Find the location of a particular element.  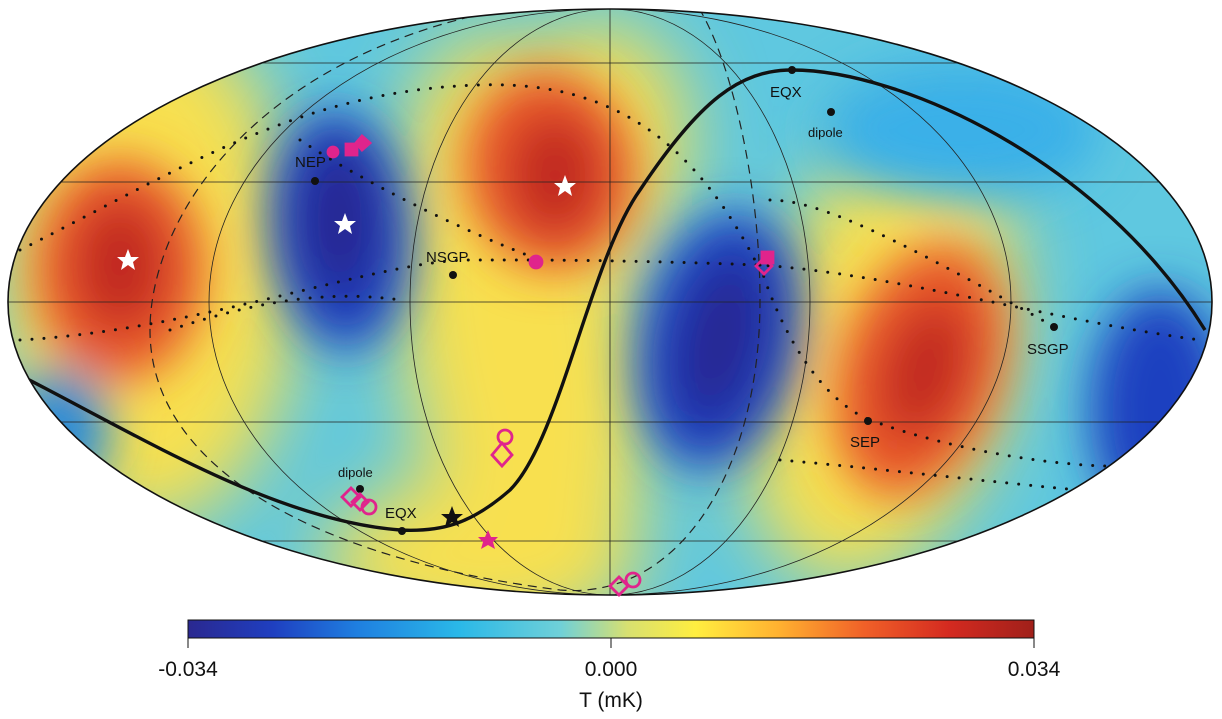

dipole-top-point is located at coordinates (831, 112).